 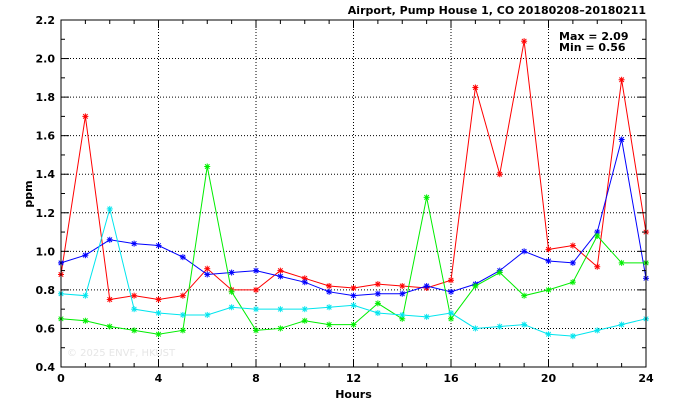 I want to click on y-tick-label: 1.8, so click(x=46, y=97).